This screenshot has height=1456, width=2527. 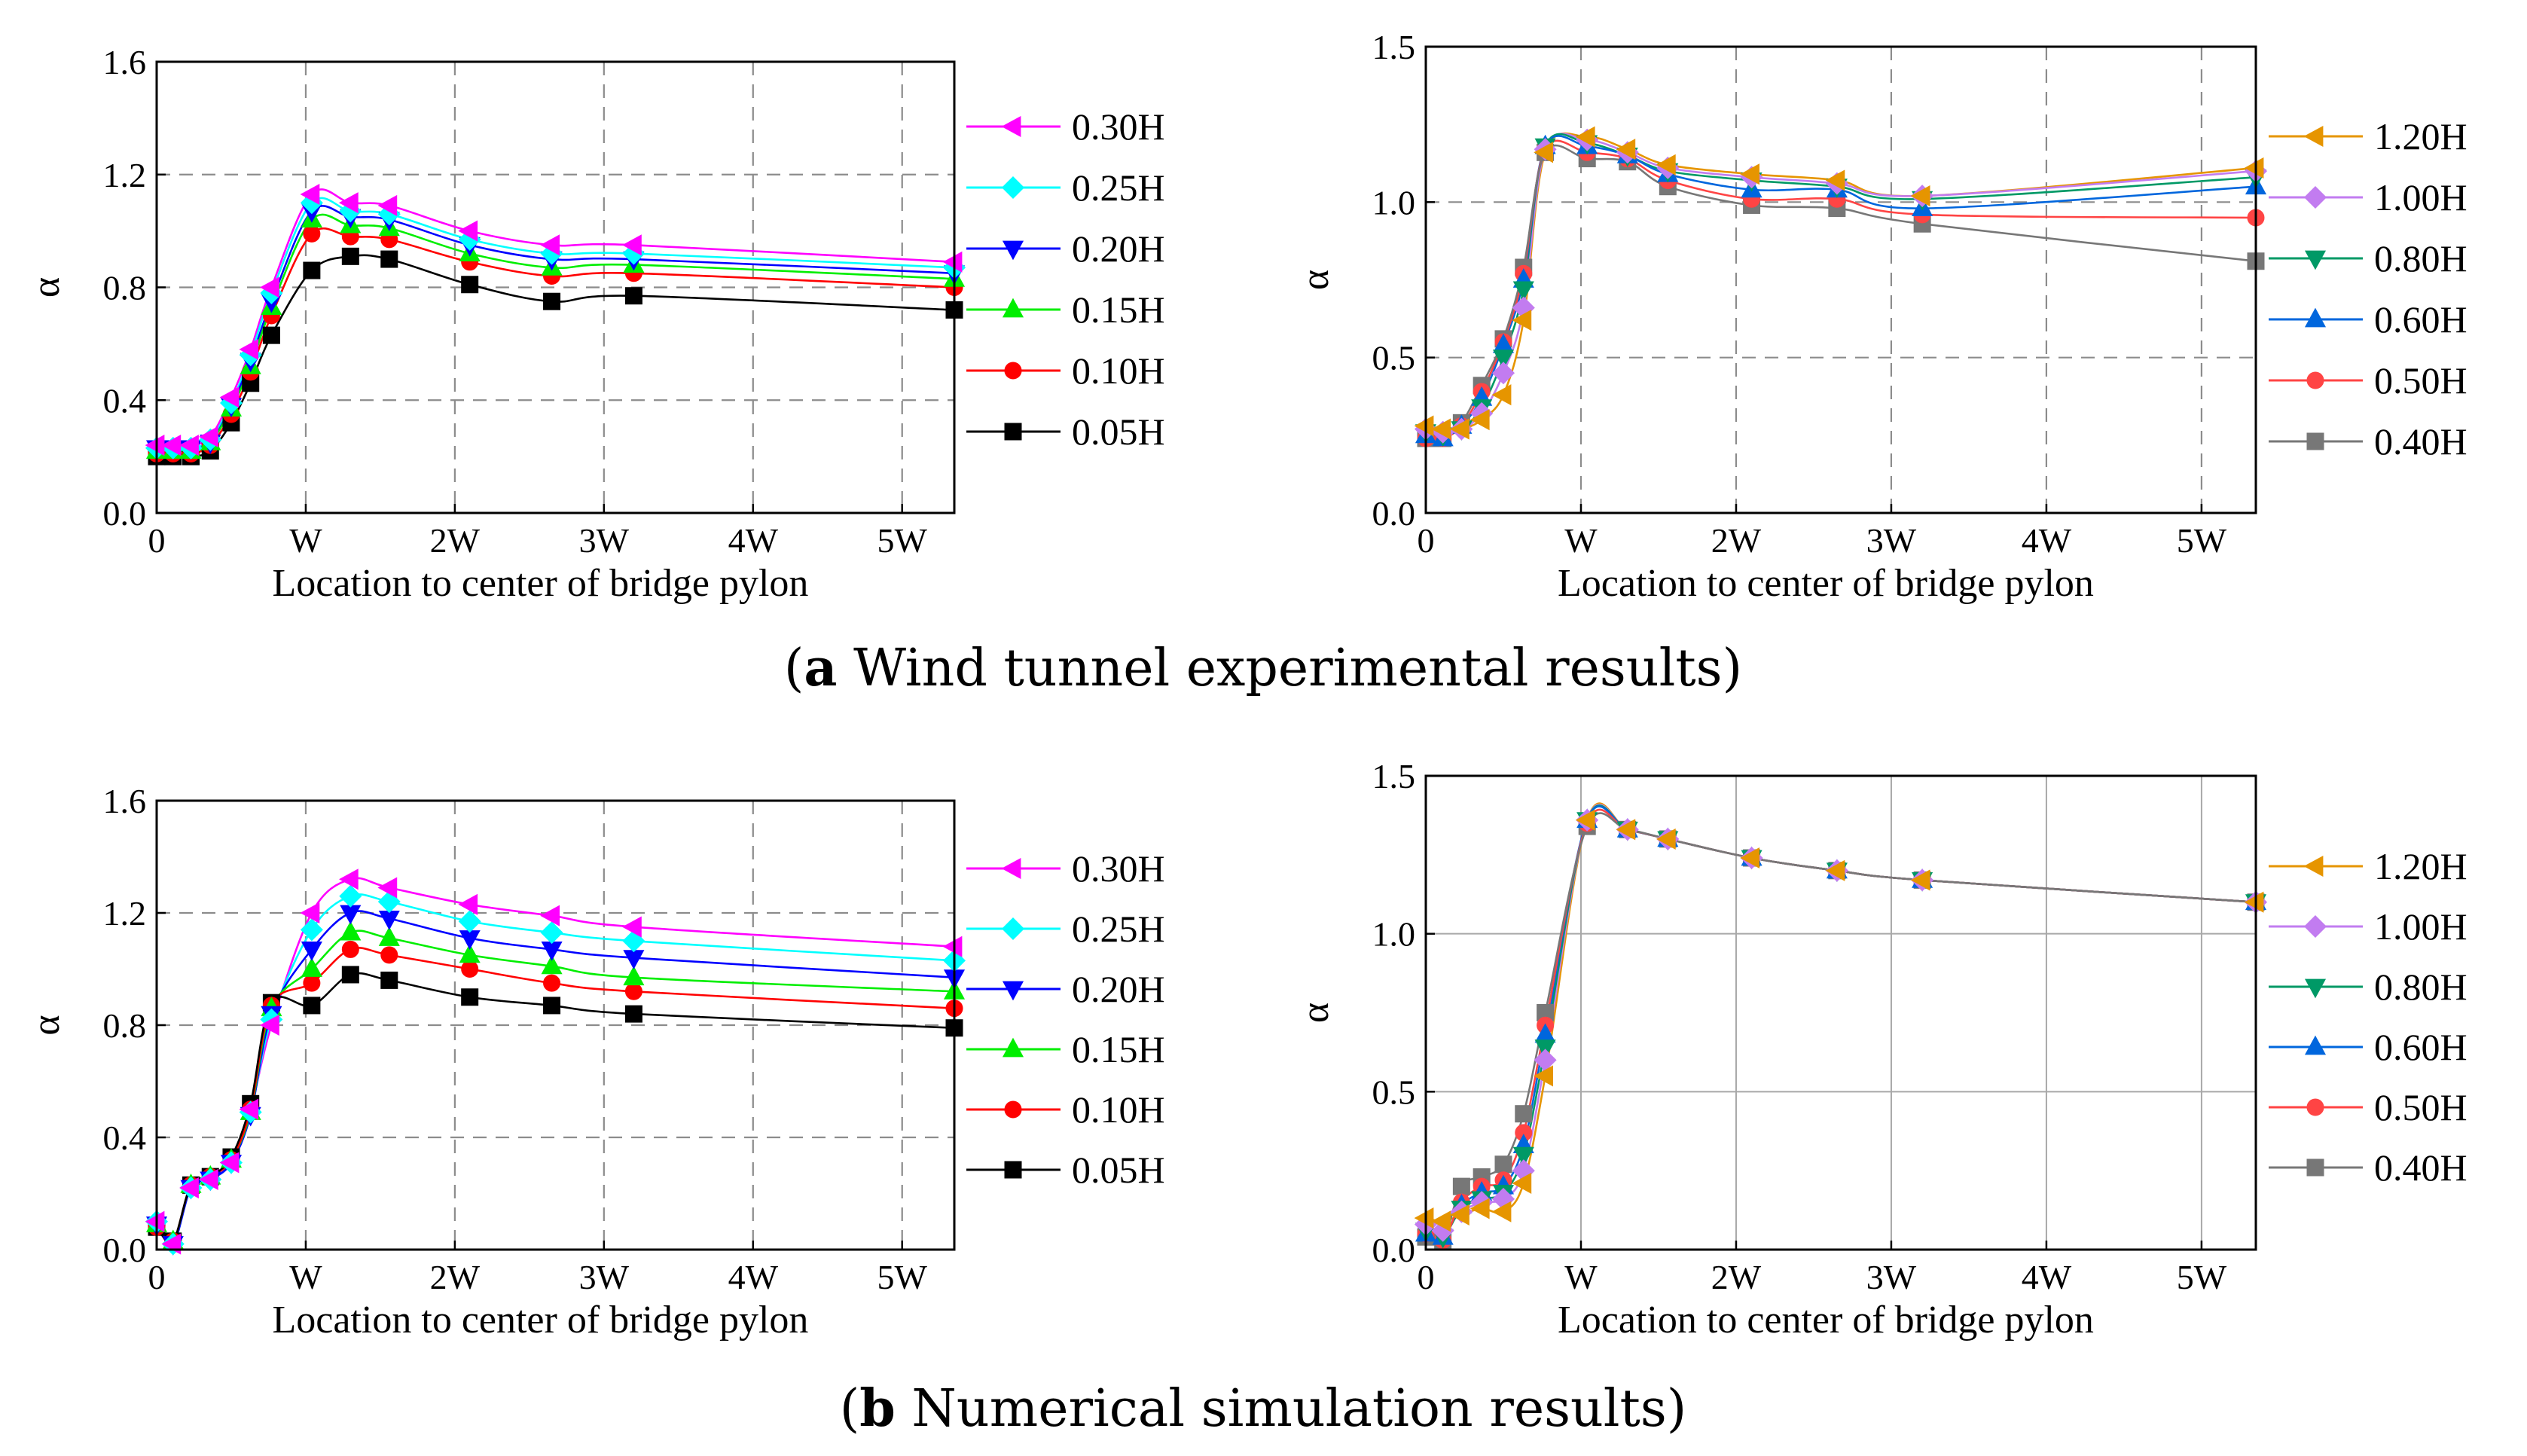 What do you see at coordinates (1013, 1047) in the screenshot?
I see `legend-marker-0.15H` at bounding box center [1013, 1047].